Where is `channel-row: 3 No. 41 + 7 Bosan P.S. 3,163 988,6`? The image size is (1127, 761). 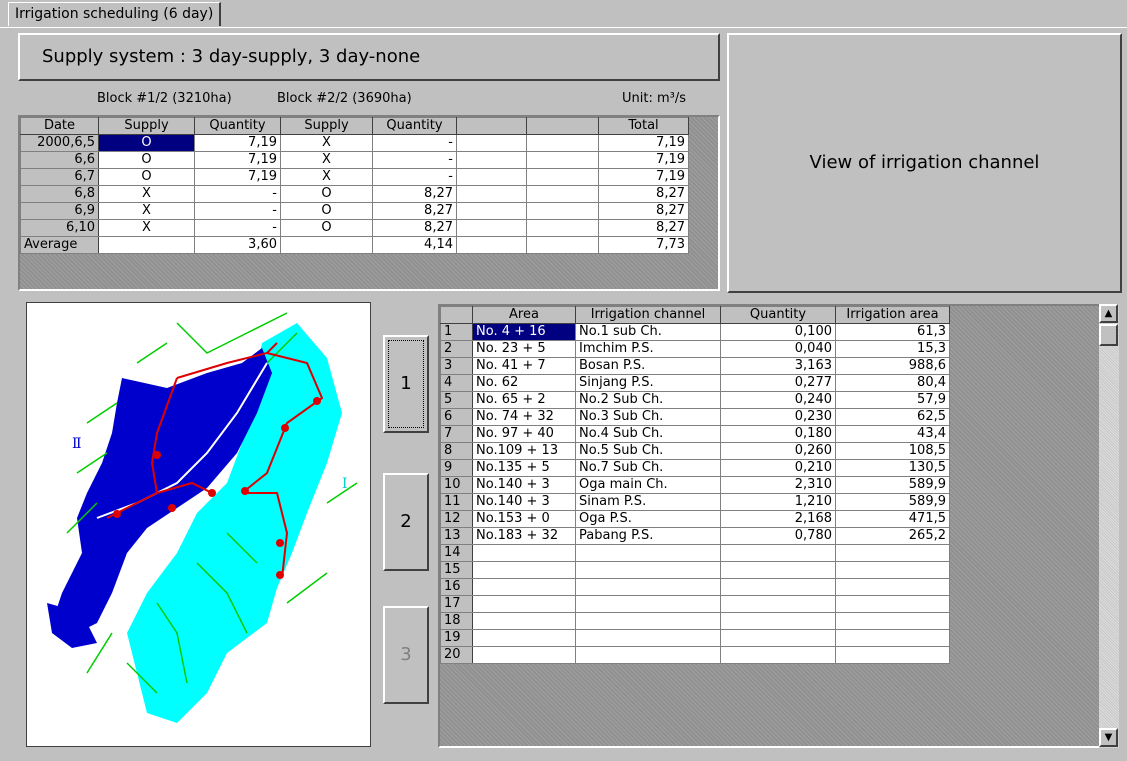
channel-row: 3 No. 41 + 7 Bosan P.S. 3,163 988,6 is located at coordinates (695, 366).